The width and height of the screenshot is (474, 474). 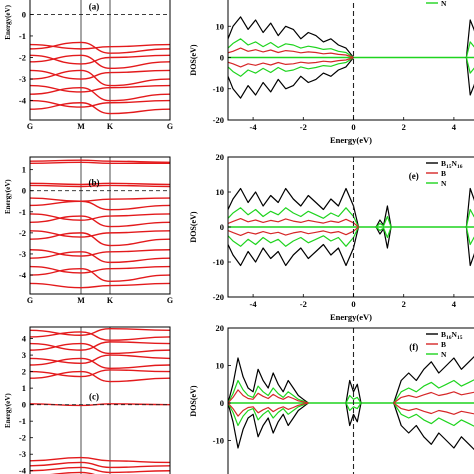 I want to click on legend-label: B15N16, so click(x=452, y=164).